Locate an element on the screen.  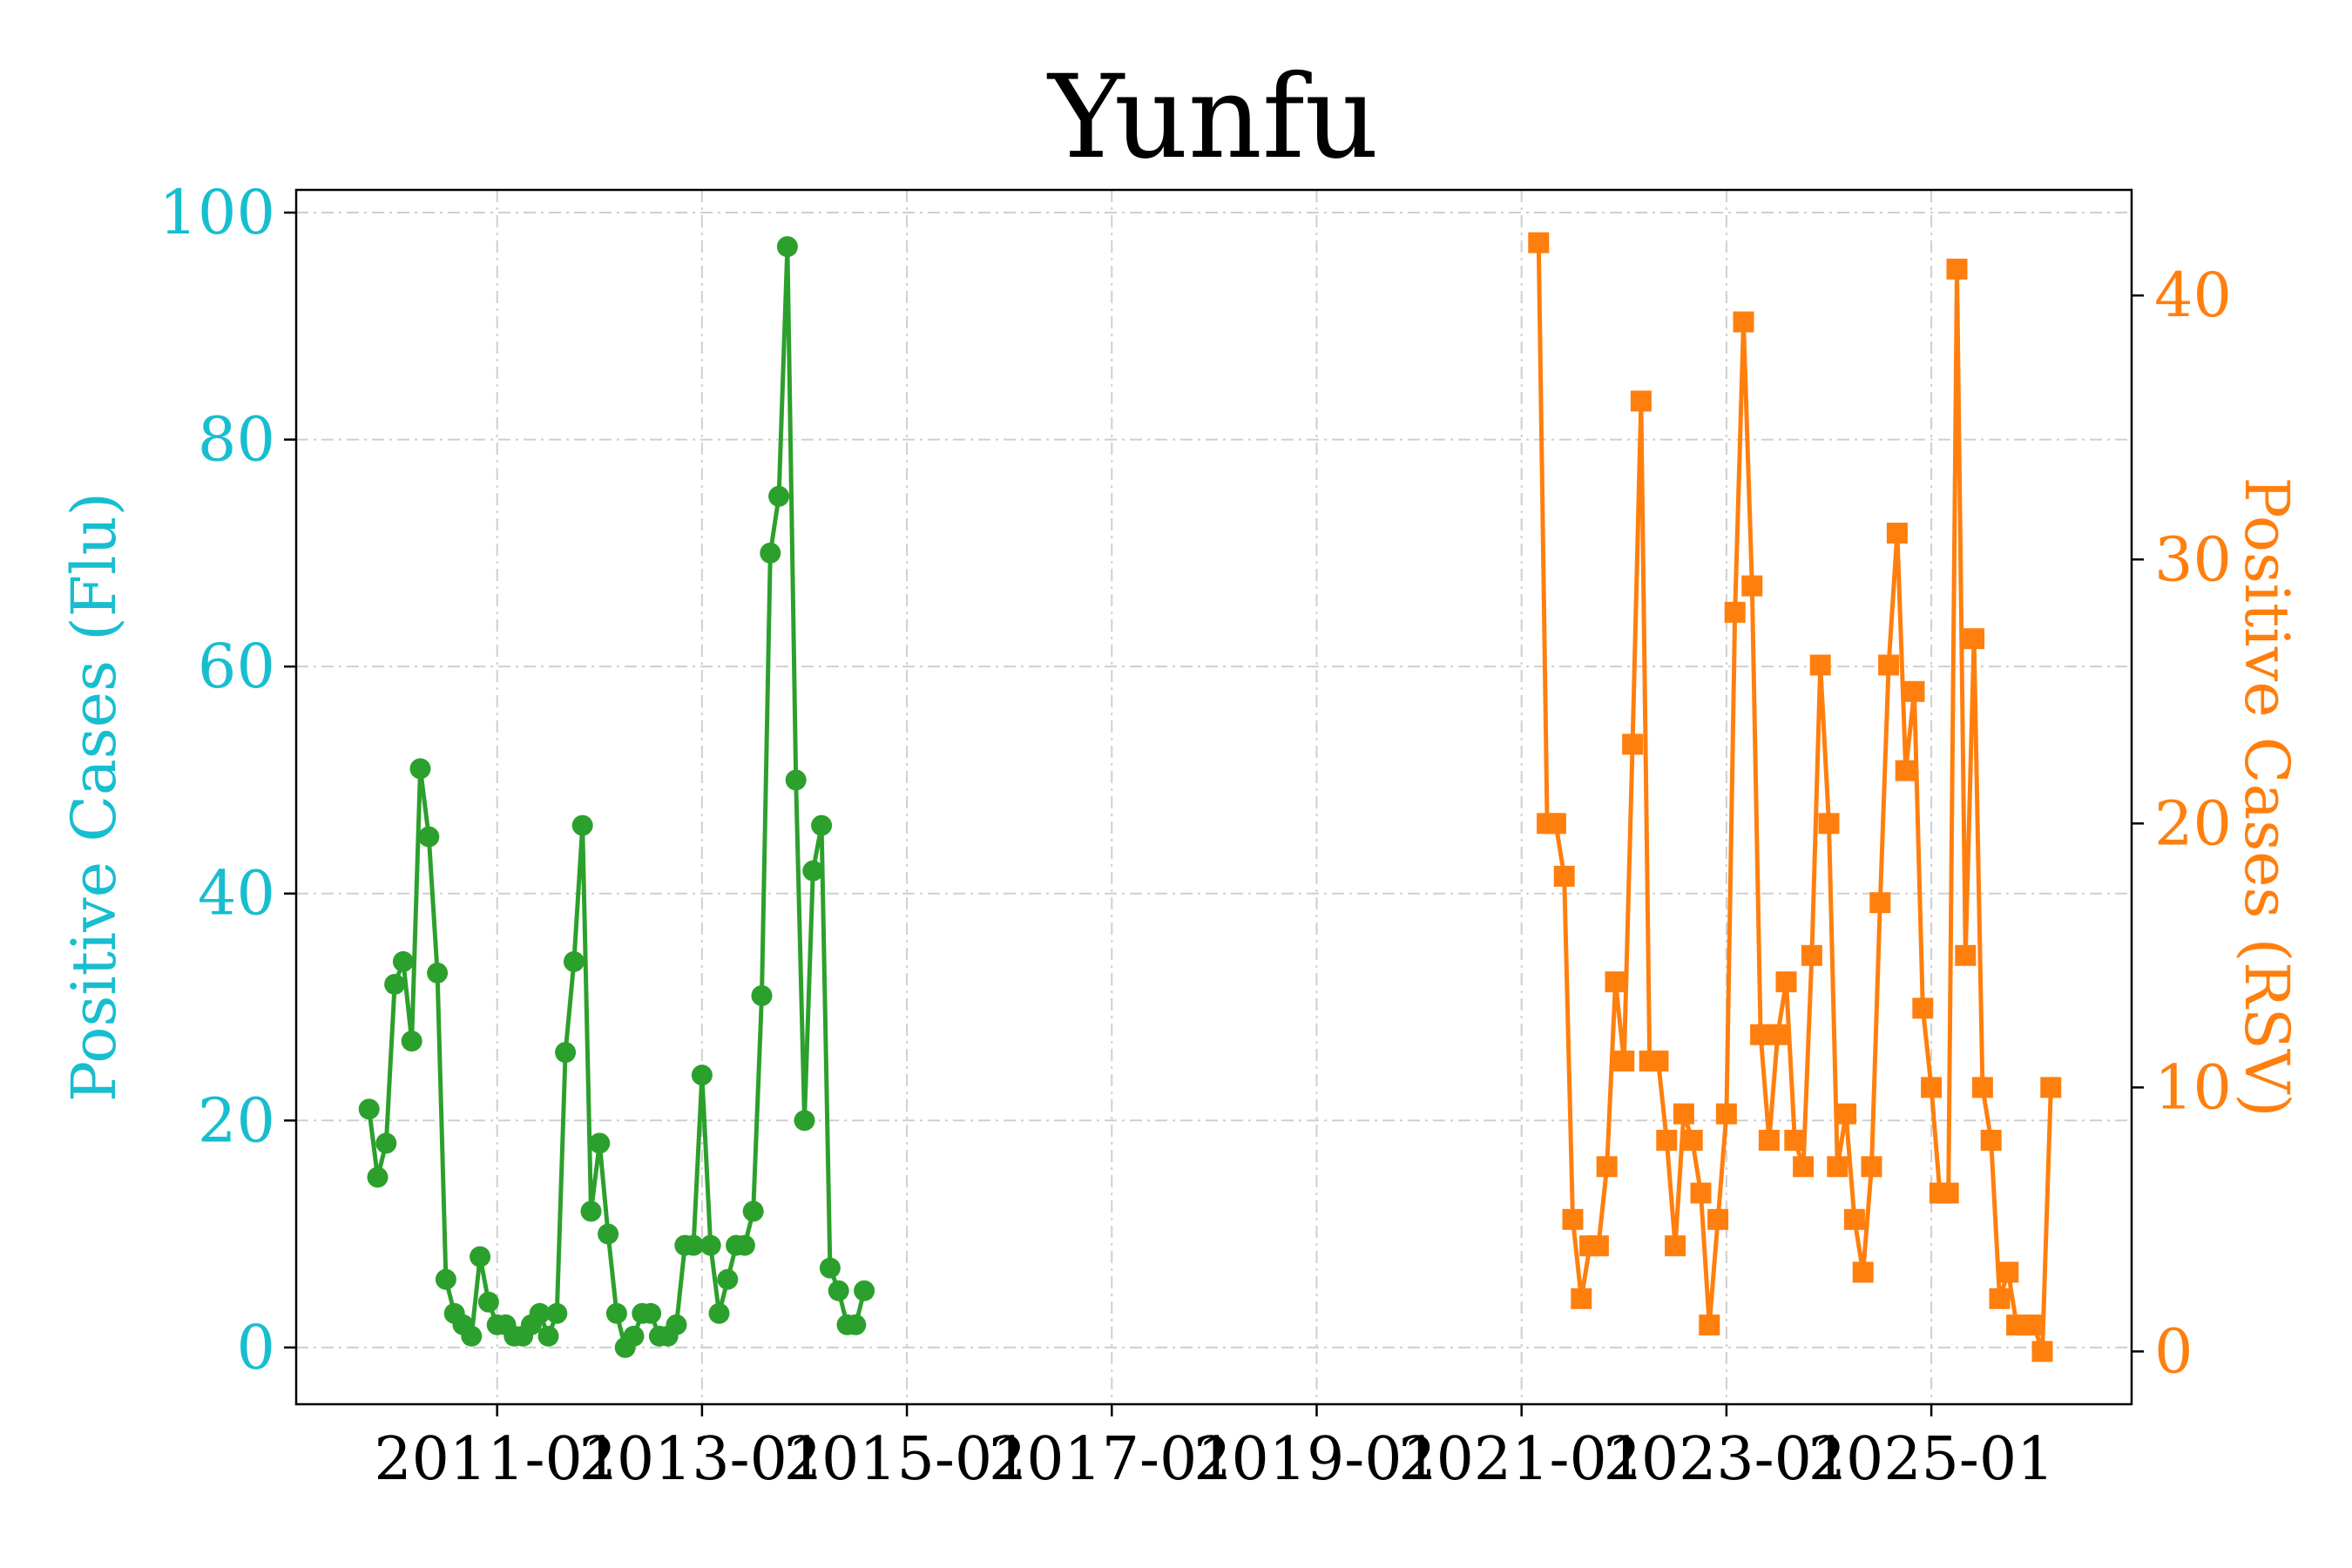
y-right-tick-label: 20 is located at coordinates (2193, 823).